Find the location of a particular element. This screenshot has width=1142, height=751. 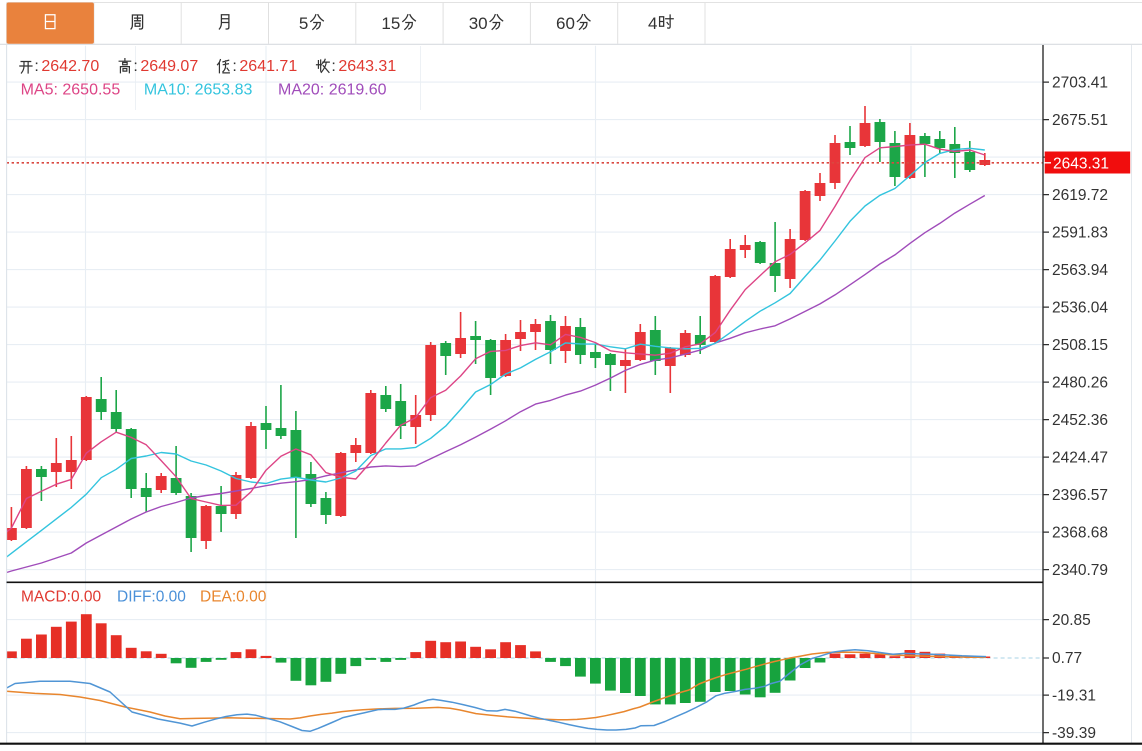

svg-text: 2368.68 is located at coordinates (1080, 532).